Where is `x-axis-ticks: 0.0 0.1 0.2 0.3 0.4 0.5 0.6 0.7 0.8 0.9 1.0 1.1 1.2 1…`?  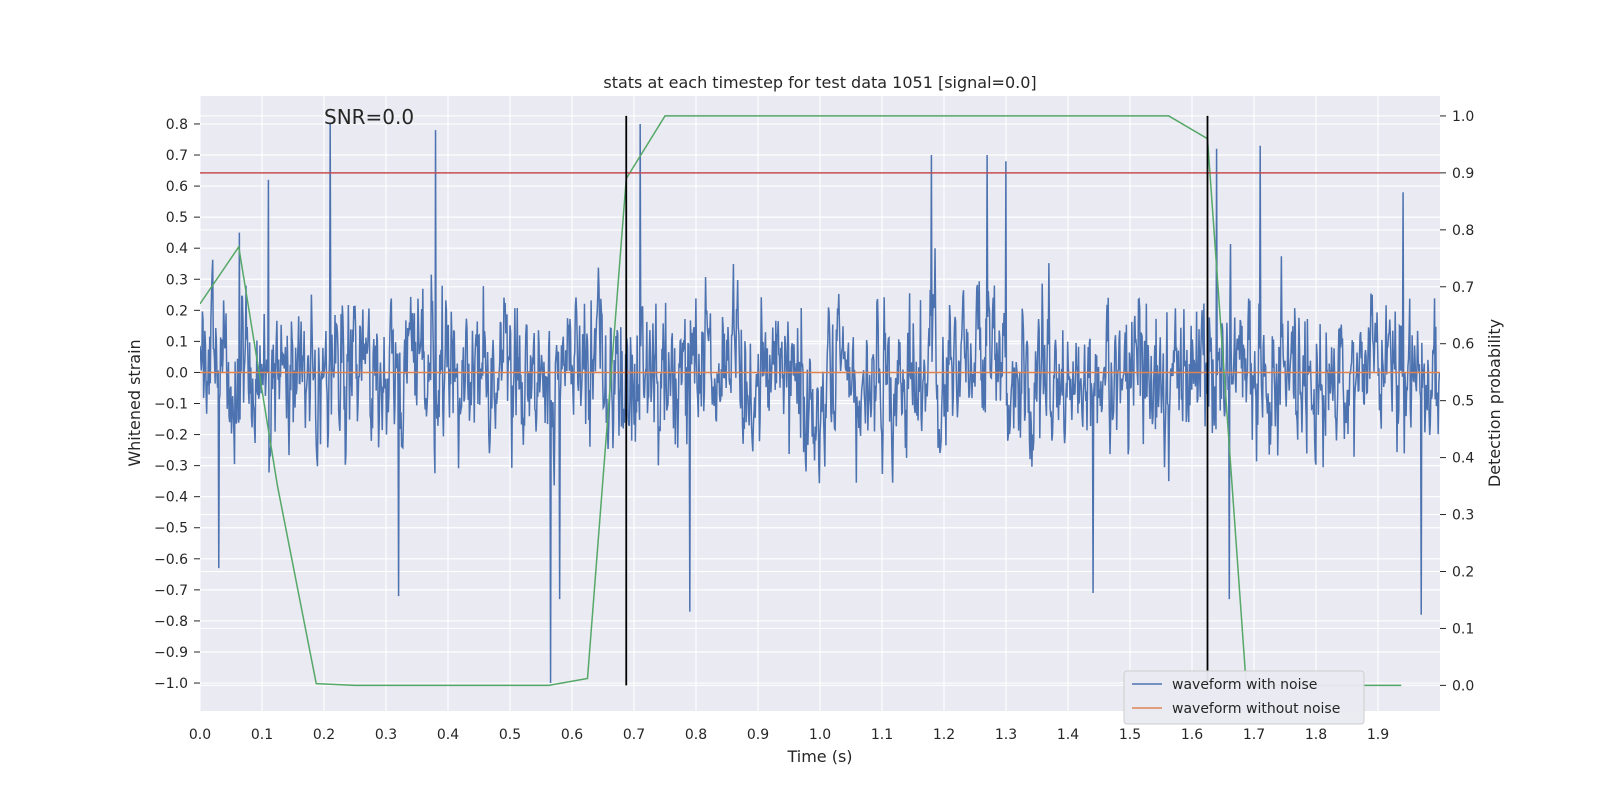 x-axis-ticks: 0.0 0.1 0.2 0.3 0.4 0.5 0.6 0.7 0.8 0.9 1.0 1.1 1.2 1… is located at coordinates (789, 735).